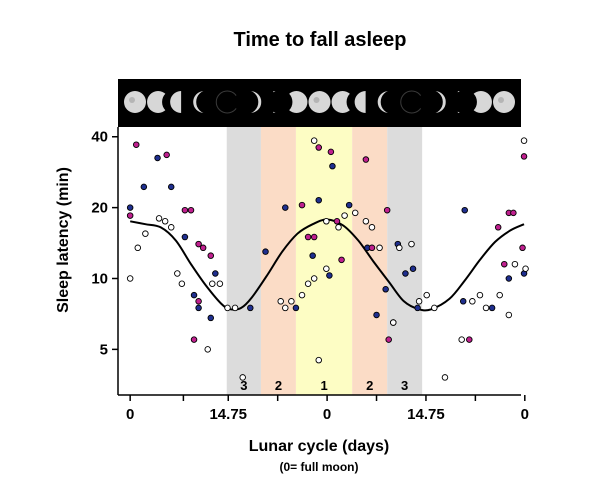  Describe the element at coordinates (99, 137) in the screenshot. I see `y-tick-label: 40` at that location.